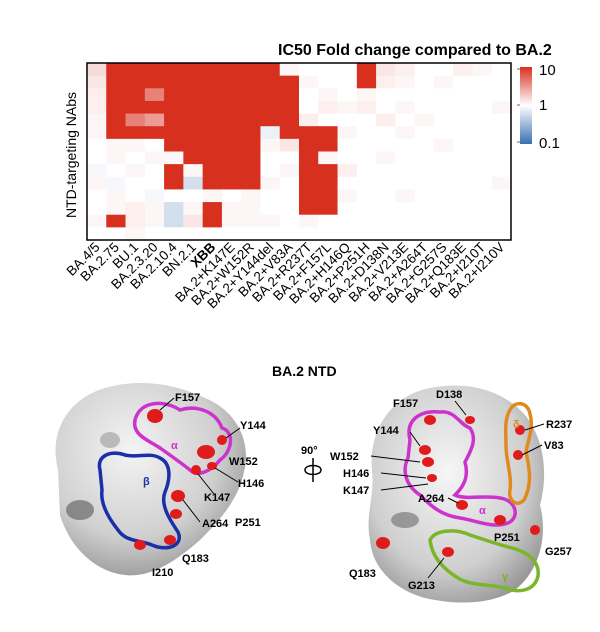 This screenshot has width=600, height=632. What do you see at coordinates (80, 510) in the screenshot?
I see `left-surface-shadow` at bounding box center [80, 510].